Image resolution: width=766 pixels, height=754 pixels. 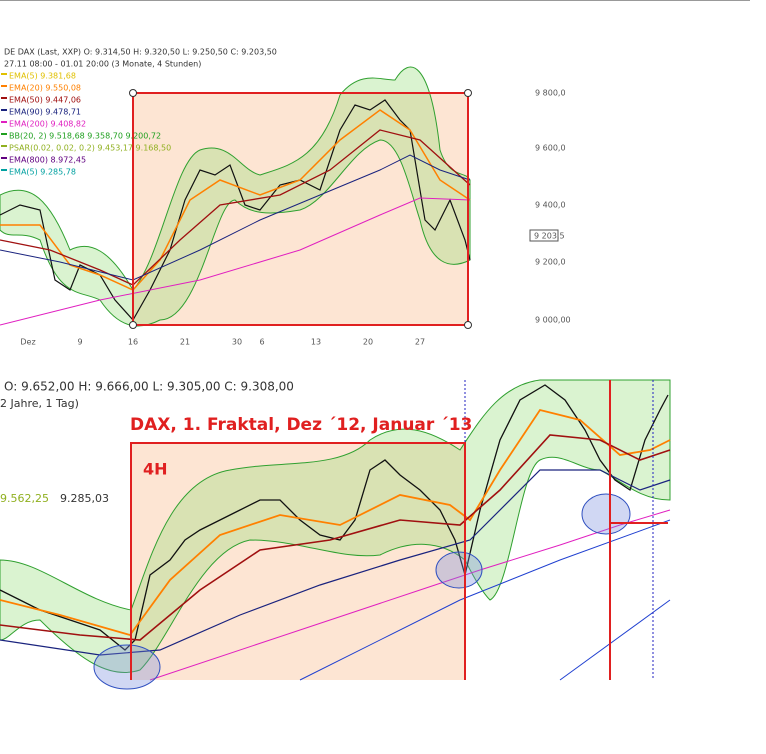 I want to click on x-tick-label: 16, so click(x=133, y=342).